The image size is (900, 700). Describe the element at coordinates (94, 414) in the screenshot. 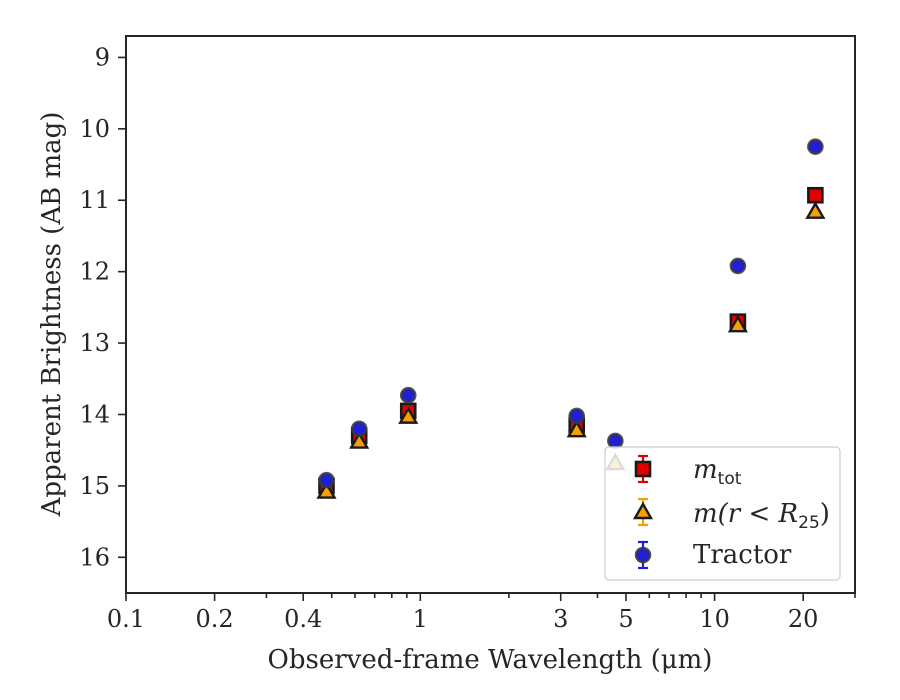

I see `y-tick-label: 14` at that location.